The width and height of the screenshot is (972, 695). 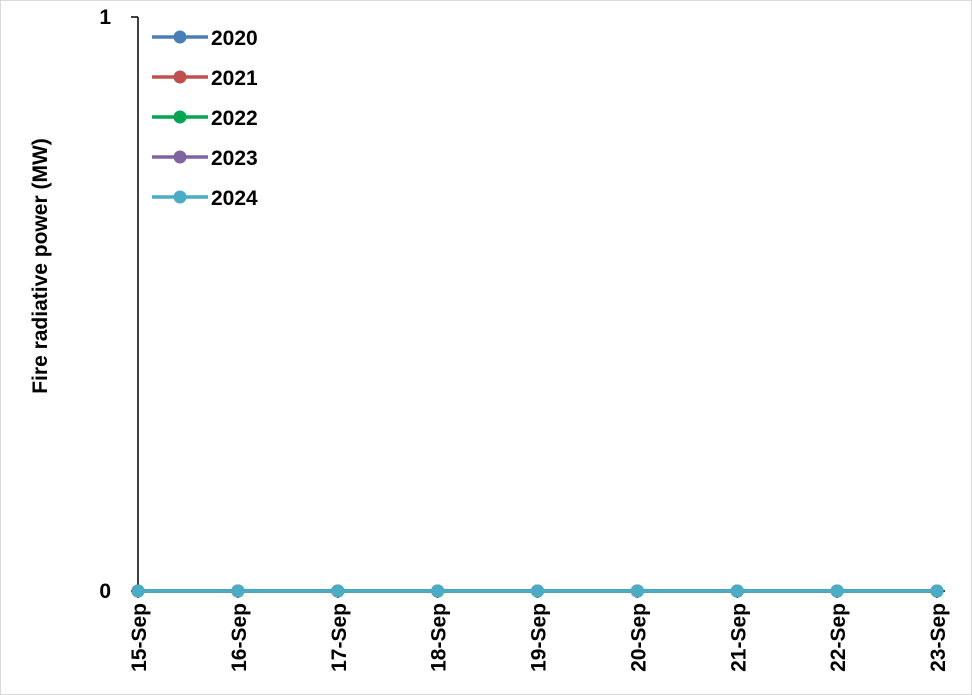 I want to click on legend-item: 2021, so click(x=205, y=78).